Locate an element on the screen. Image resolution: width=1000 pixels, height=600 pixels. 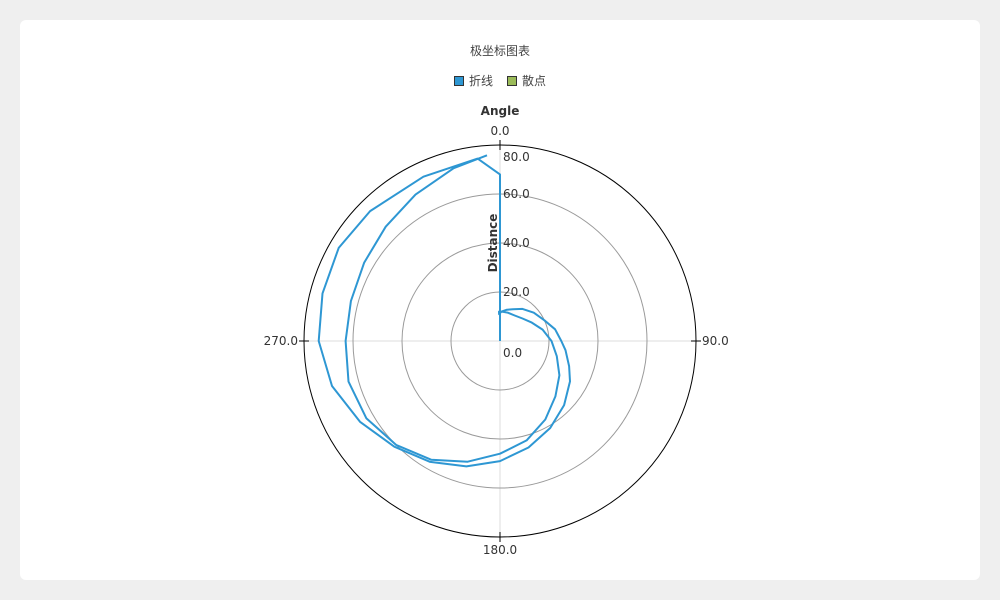
legend-swatch-scatter is located at coordinates (512, 80).